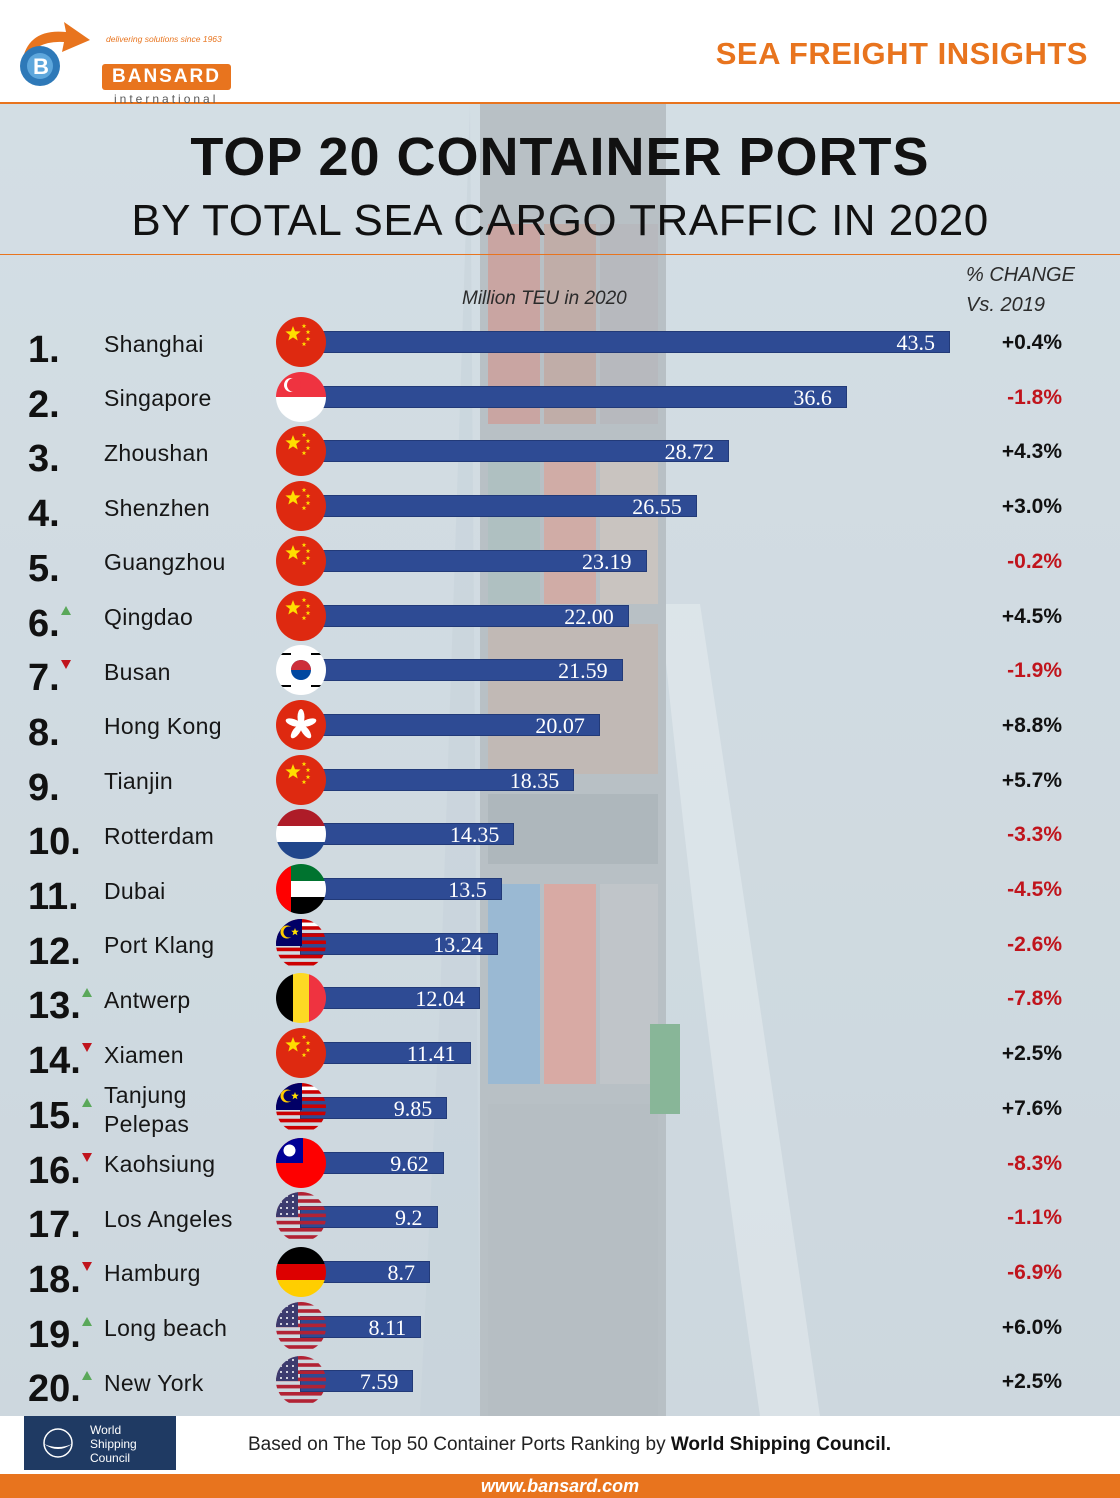 This screenshot has height=1498, width=1120. I want to click on rank-number: 14., so click(54, 1061).